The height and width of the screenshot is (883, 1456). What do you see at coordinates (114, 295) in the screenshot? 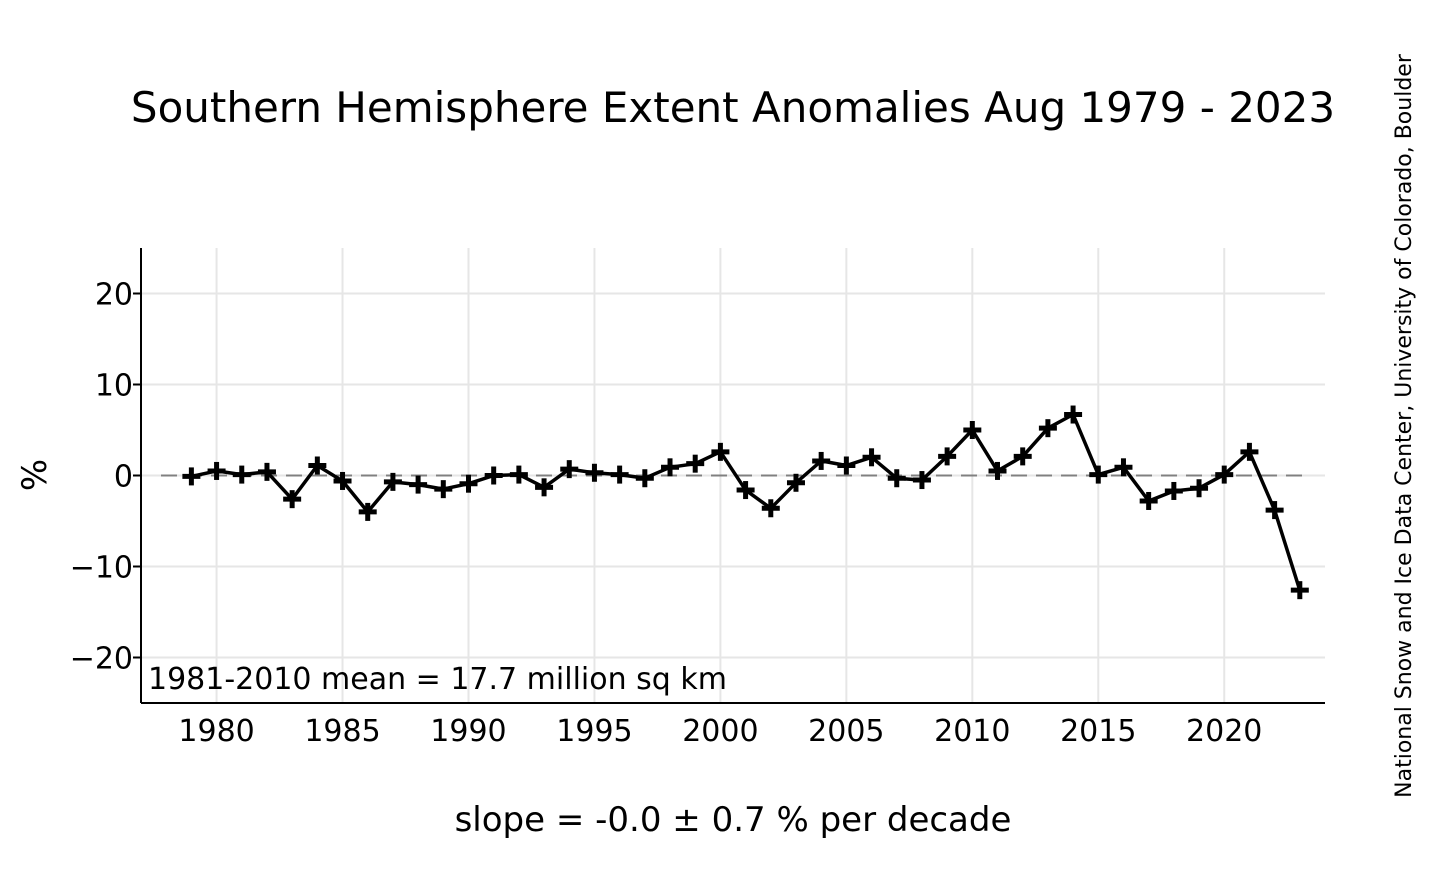
I see `y-tick-label: 20` at bounding box center [114, 295].